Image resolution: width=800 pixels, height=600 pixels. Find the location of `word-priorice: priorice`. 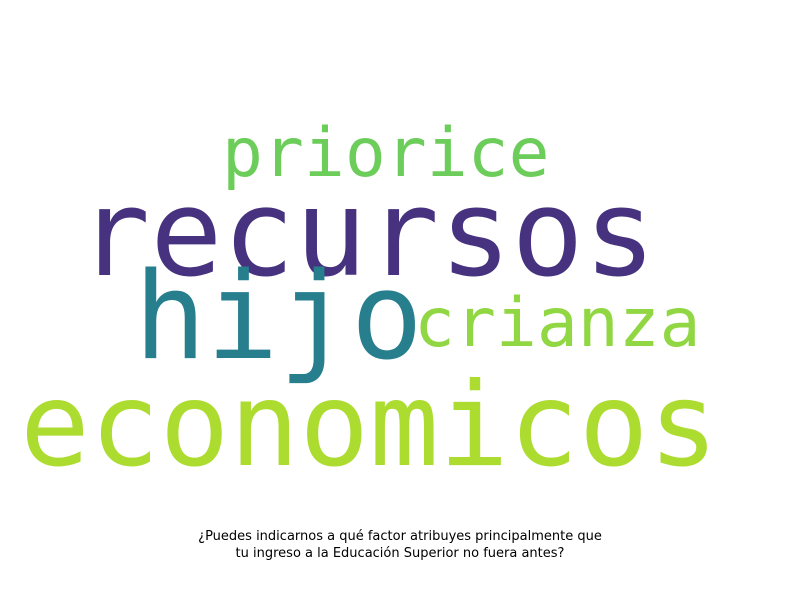

word-priorice: priorice is located at coordinates (386, 153).